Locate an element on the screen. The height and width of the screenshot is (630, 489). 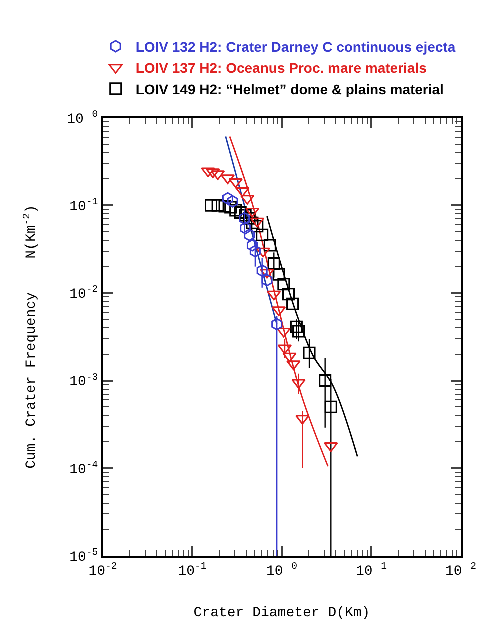
y-tick-label: 10$^{-3}$ is located at coordinates (84, 381).